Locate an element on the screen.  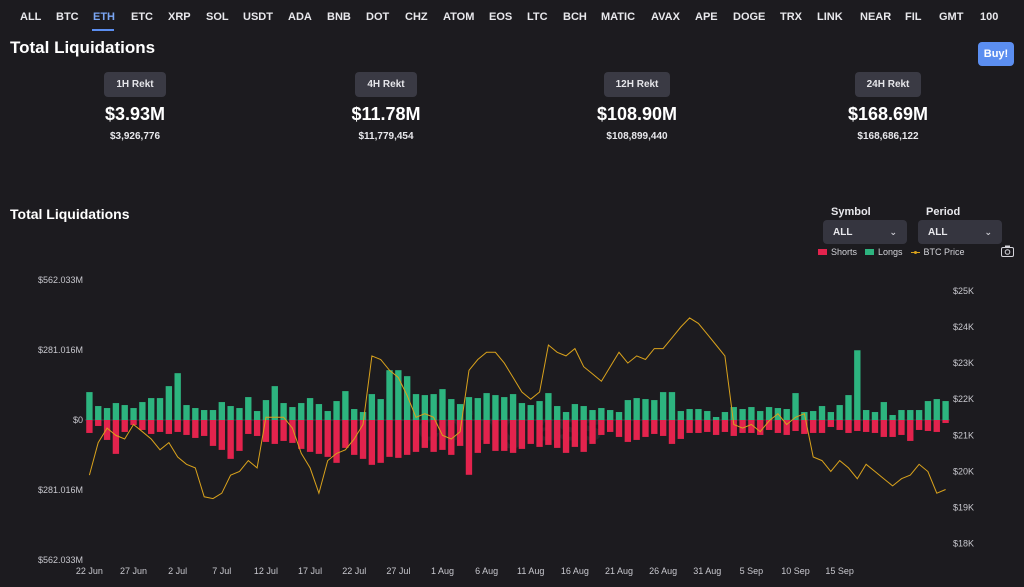
stat-label: 4H Rekt is located at coordinates (386, 84).